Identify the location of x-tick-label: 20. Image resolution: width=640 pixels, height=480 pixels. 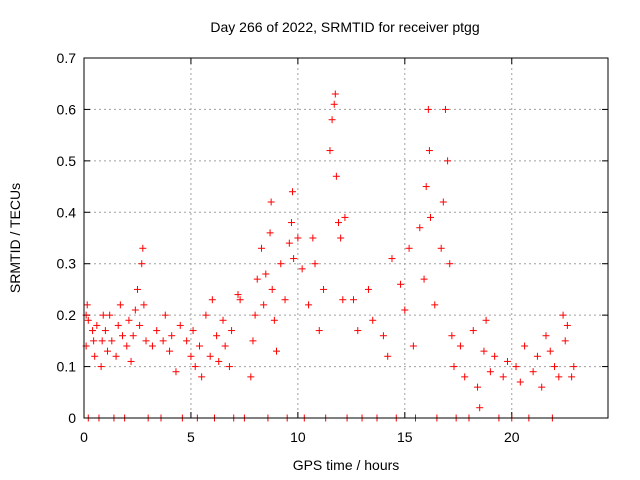
(512, 437).